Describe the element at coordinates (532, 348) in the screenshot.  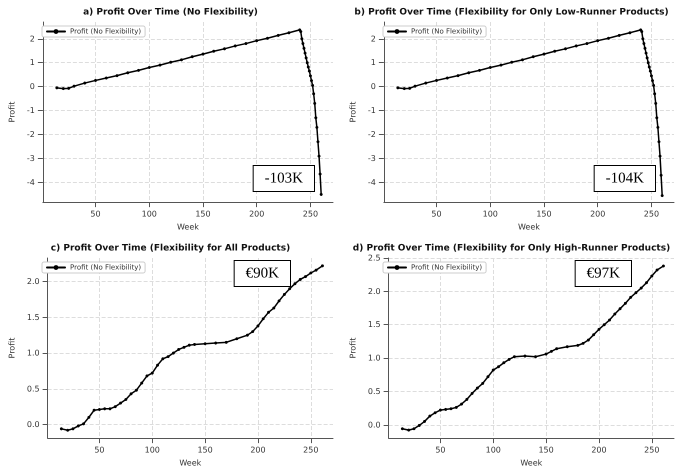
I see `line-series` at that location.